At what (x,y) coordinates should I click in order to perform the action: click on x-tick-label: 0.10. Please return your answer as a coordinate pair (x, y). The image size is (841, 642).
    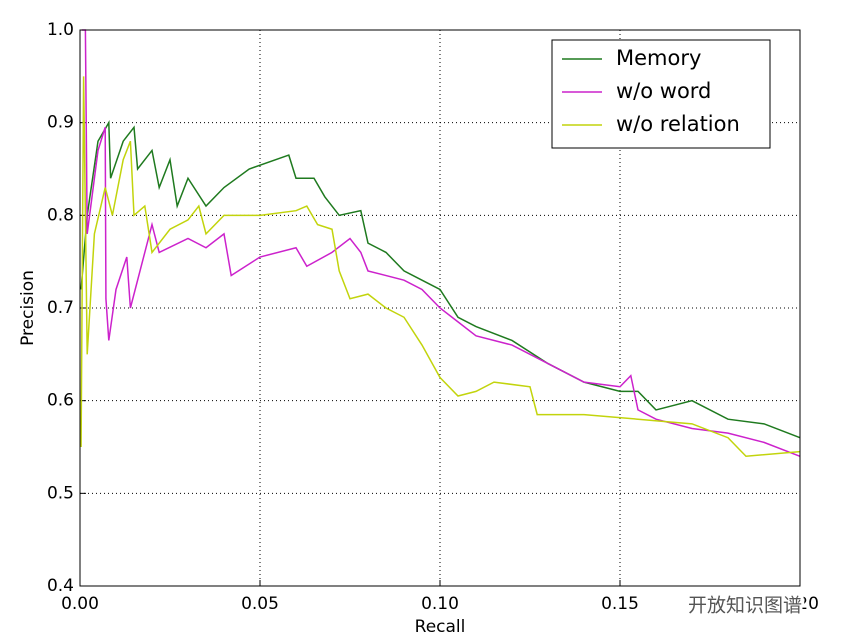
    Looking at the image, I should click on (440, 604).